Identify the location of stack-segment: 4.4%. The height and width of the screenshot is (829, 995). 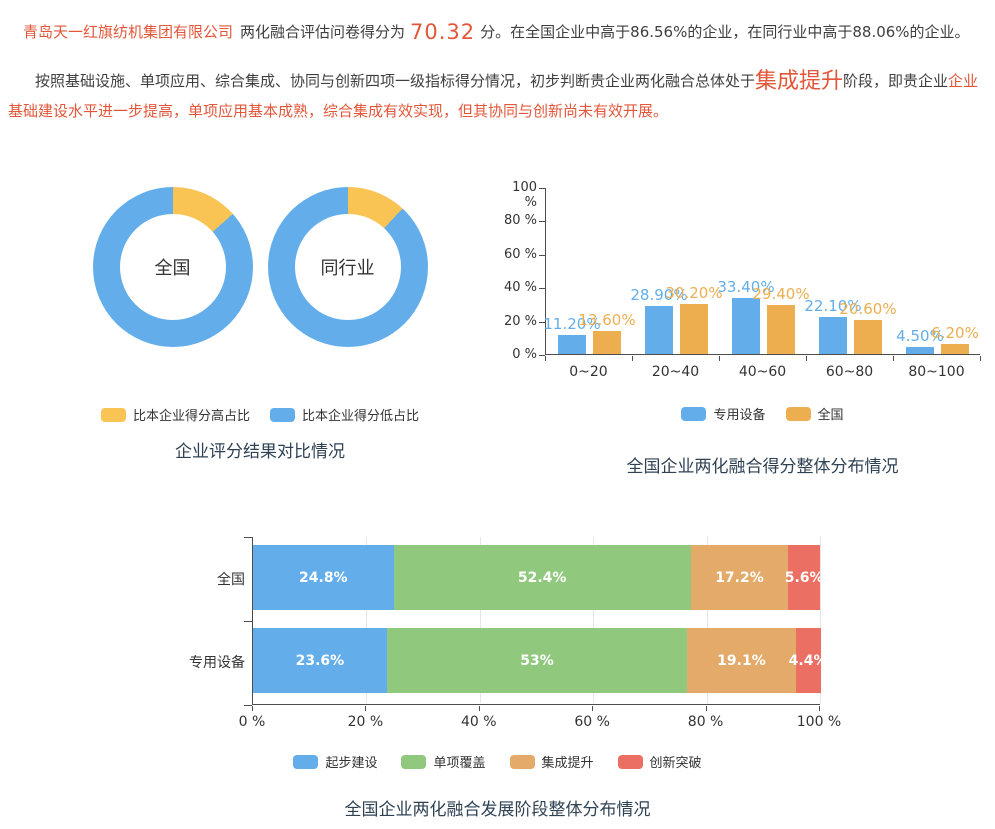
(808, 660).